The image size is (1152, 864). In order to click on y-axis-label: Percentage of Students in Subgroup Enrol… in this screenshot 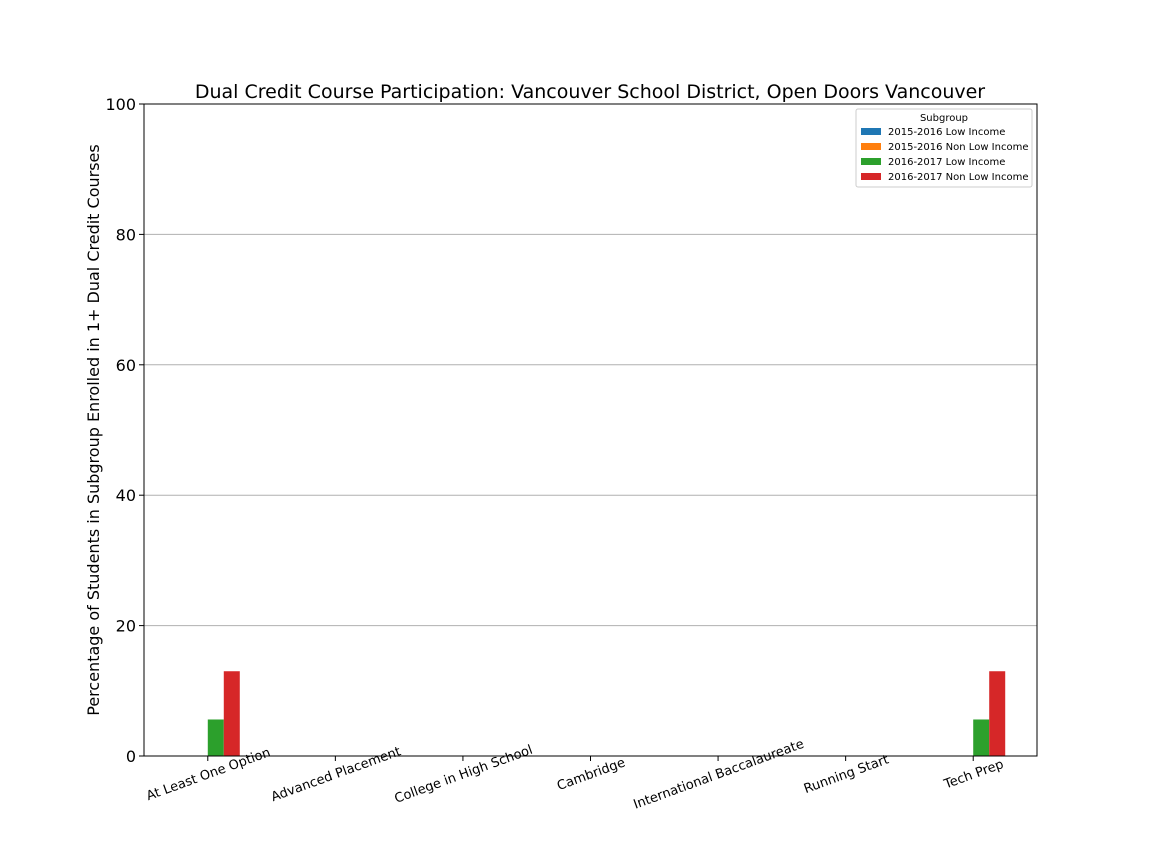, I will do `click(93, 429)`.